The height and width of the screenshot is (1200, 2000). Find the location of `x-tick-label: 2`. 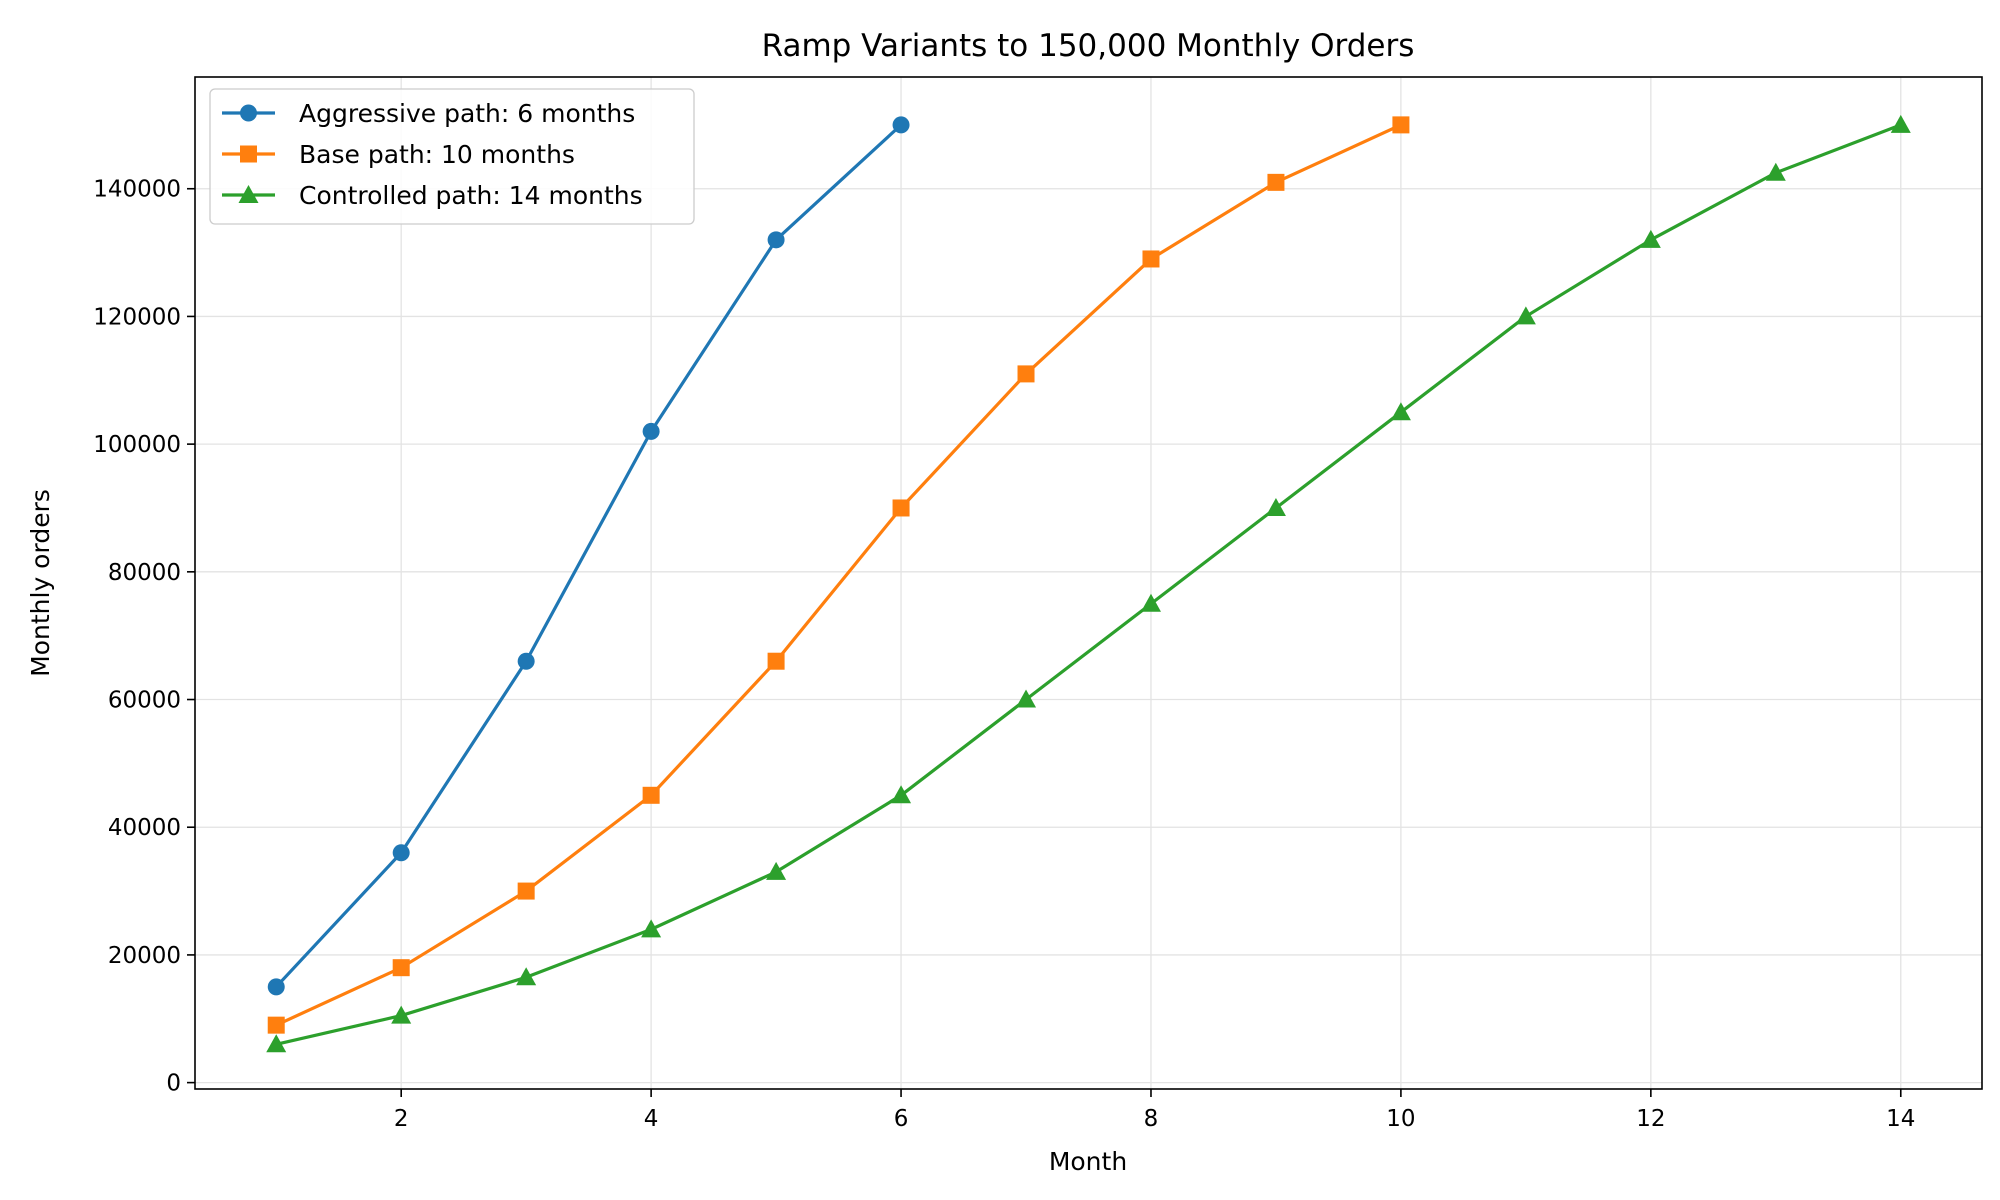

x-tick-label: 2 is located at coordinates (401, 1119).